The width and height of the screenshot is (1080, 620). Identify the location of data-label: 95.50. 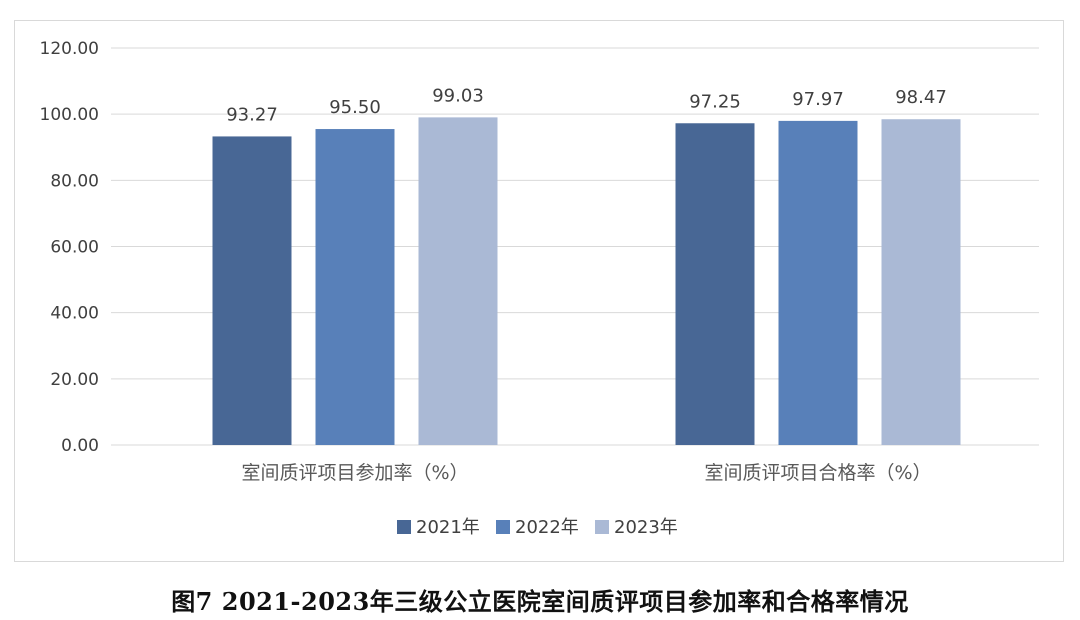
(355, 107).